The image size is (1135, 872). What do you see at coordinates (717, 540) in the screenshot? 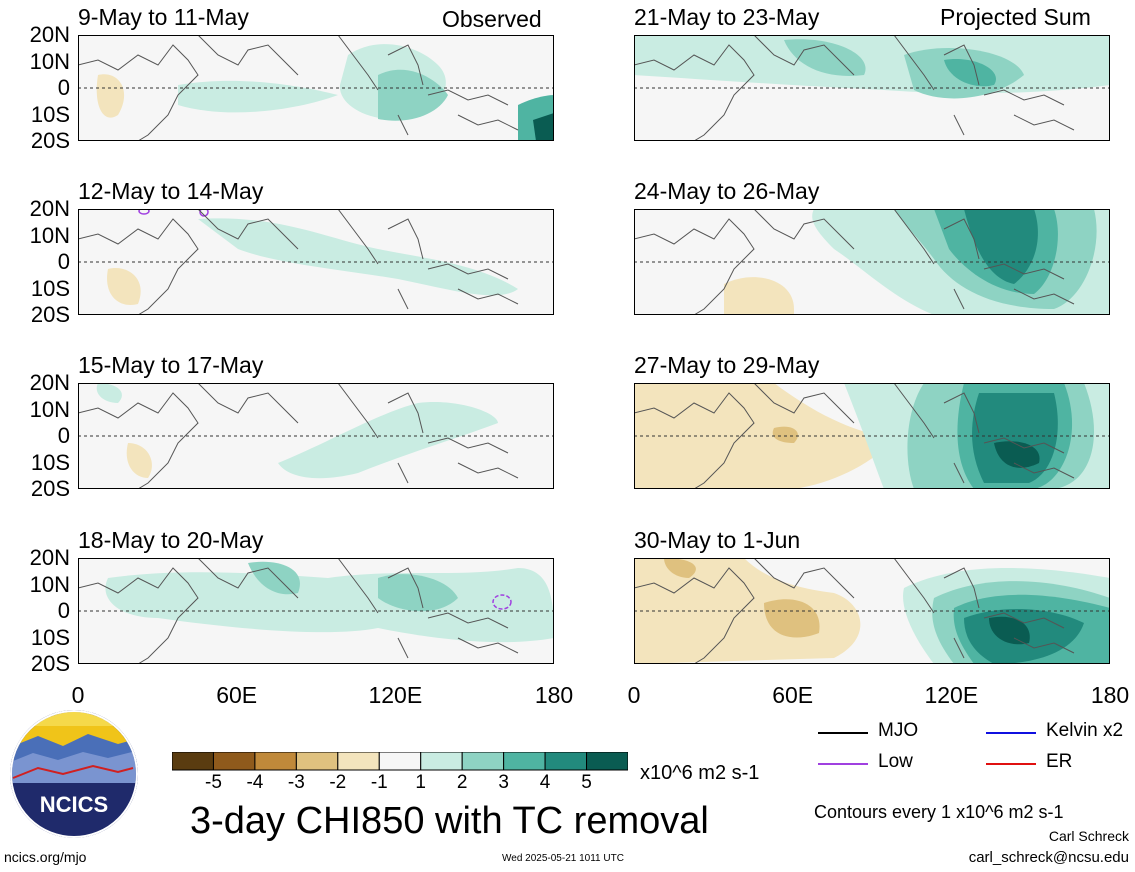
I see `panel-title-8: 30-May to 1-Jun` at bounding box center [717, 540].